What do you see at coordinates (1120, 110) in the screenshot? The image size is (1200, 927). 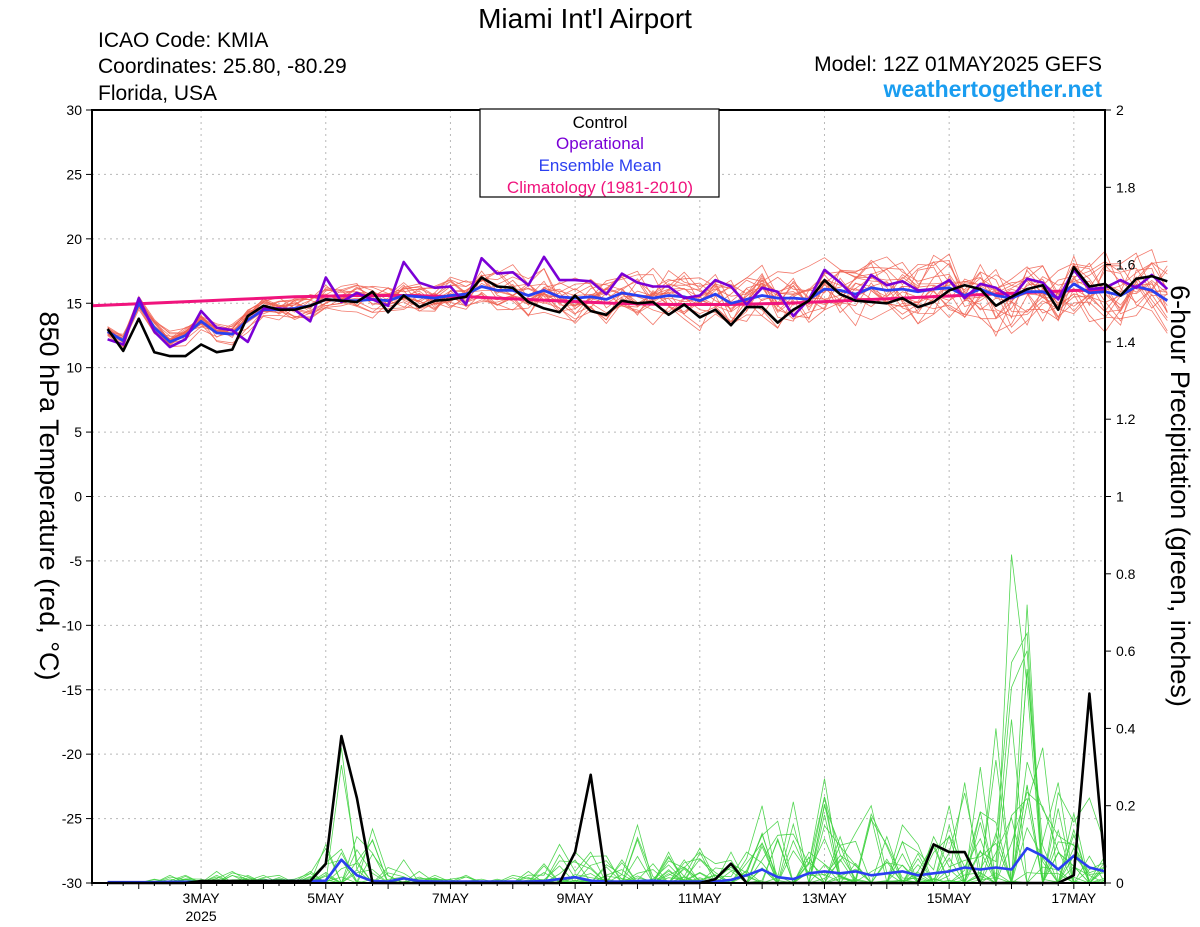 I see `y2-tick-label: 2` at bounding box center [1120, 110].